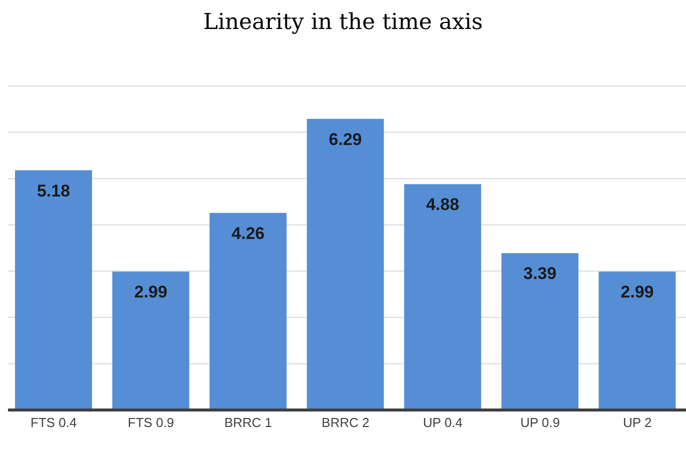  I want to click on data-label: 4.88, so click(443, 204).